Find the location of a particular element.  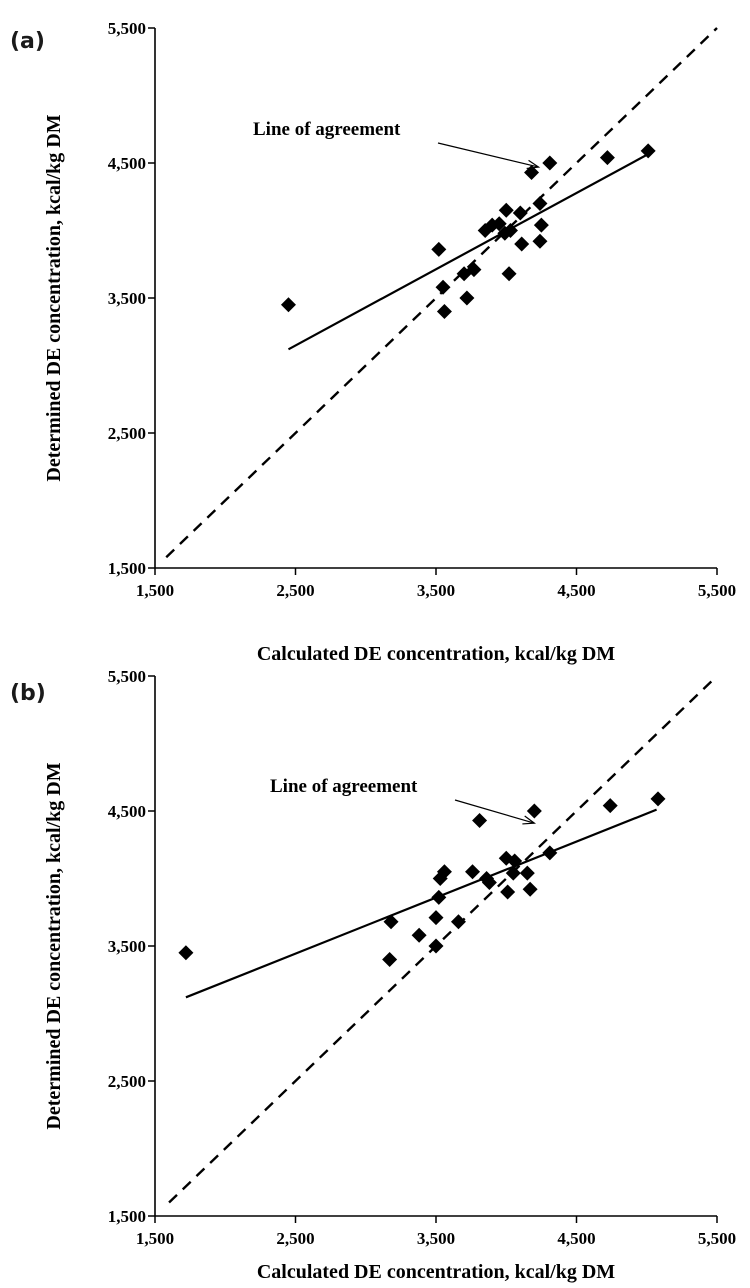

panel-label: (a) is located at coordinates (27, 41).